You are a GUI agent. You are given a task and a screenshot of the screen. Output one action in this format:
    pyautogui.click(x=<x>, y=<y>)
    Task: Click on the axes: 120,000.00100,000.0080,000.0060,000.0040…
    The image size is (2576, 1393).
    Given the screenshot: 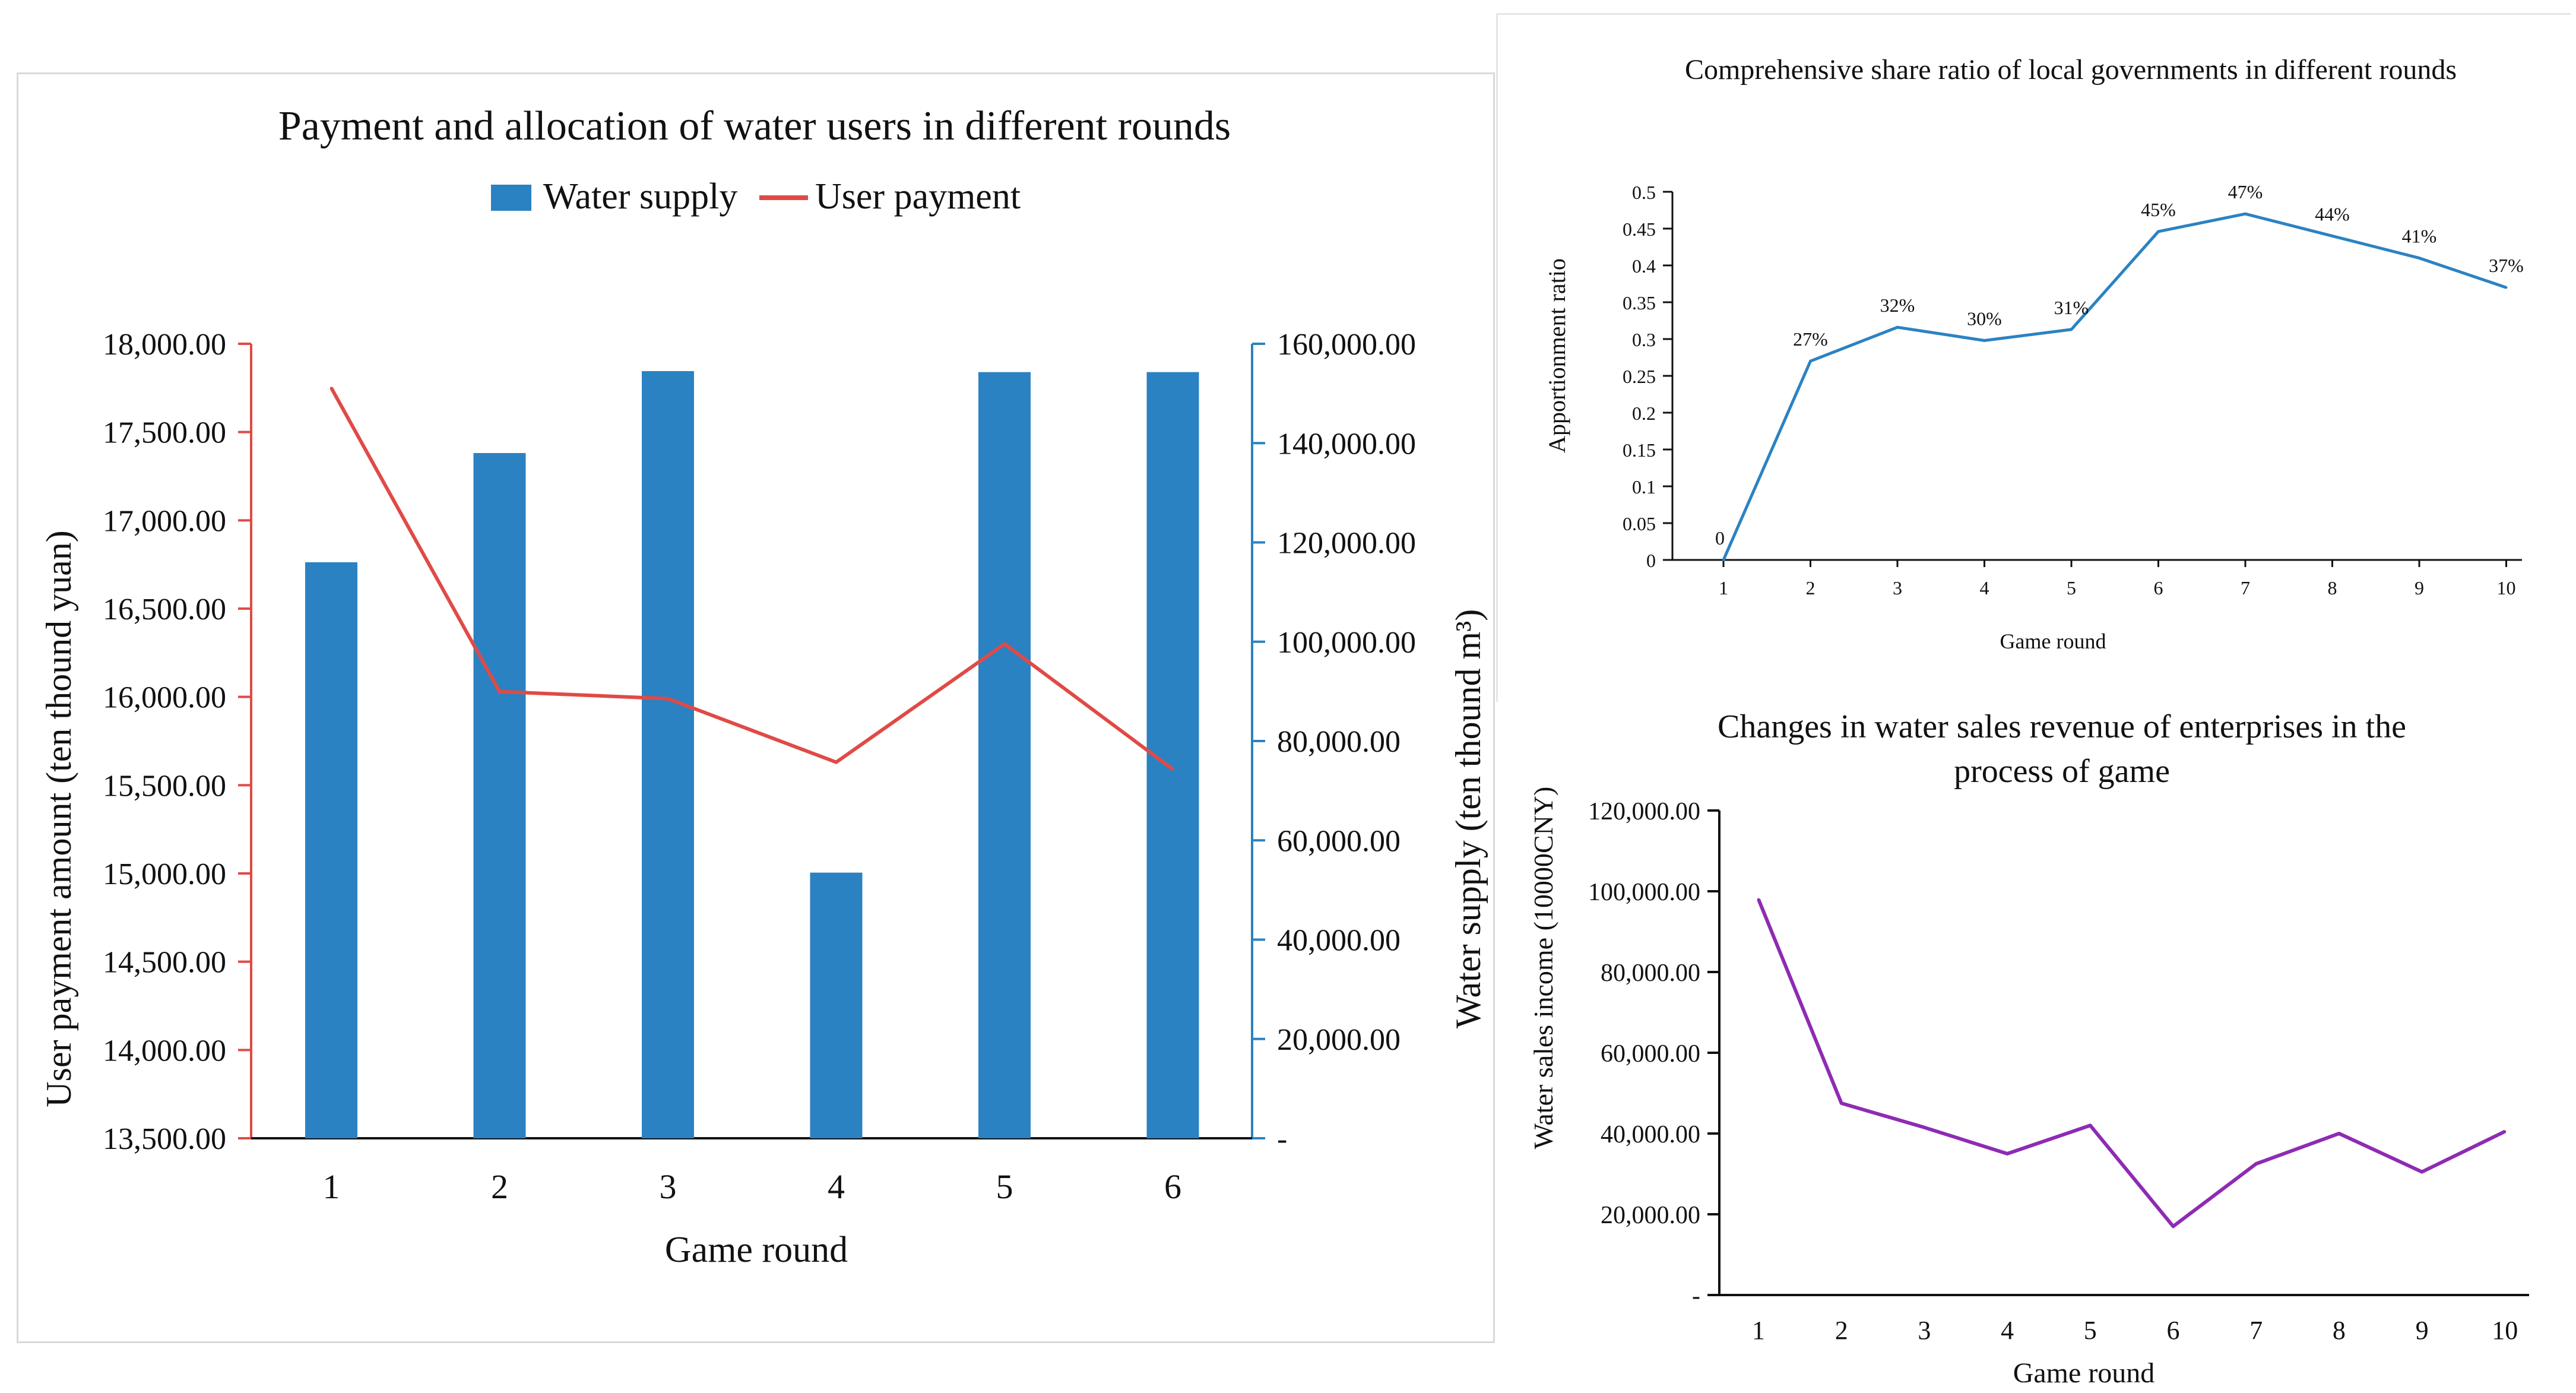 What is the action you would take?
    pyautogui.click(x=2059, y=1071)
    